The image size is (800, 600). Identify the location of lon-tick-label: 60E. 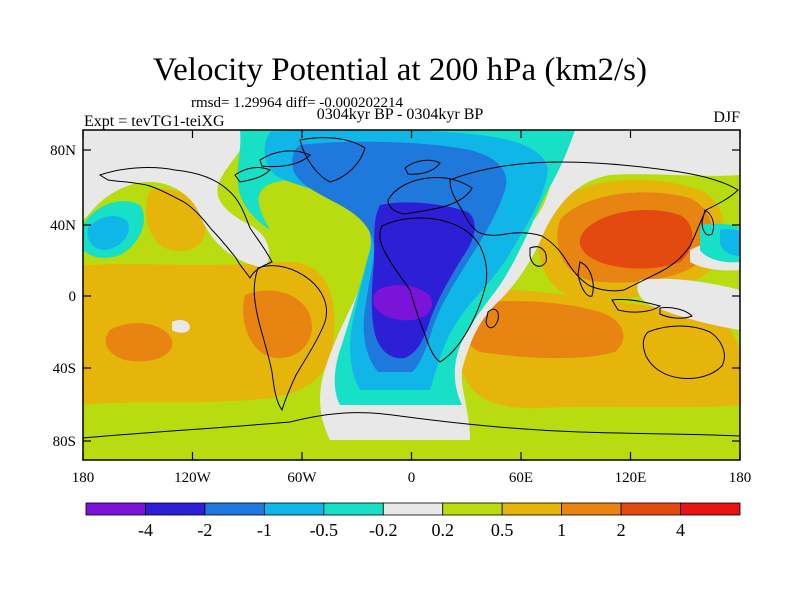
(521, 478).